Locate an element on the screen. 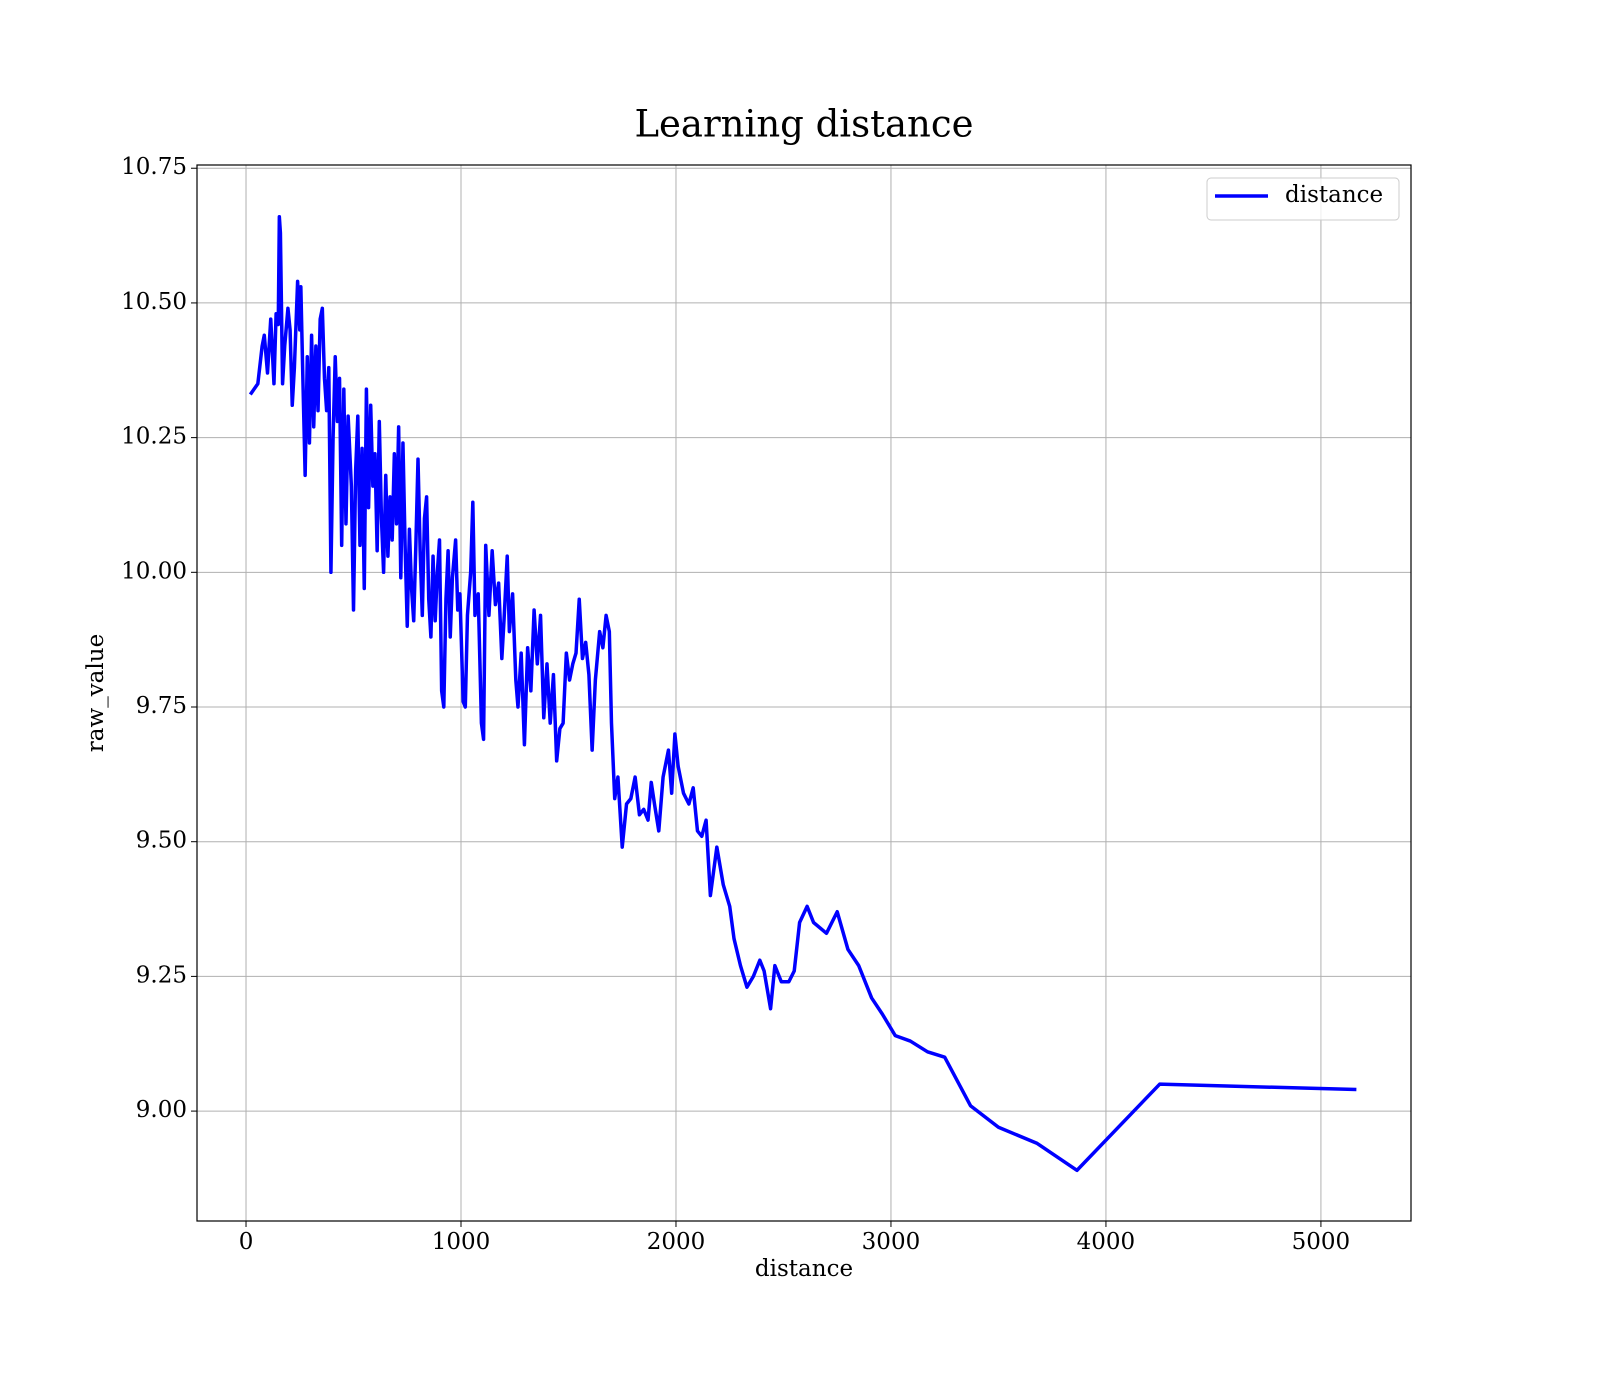 This screenshot has width=1600, height=1400. x-tick-label: 5000 is located at coordinates (1321, 1242).